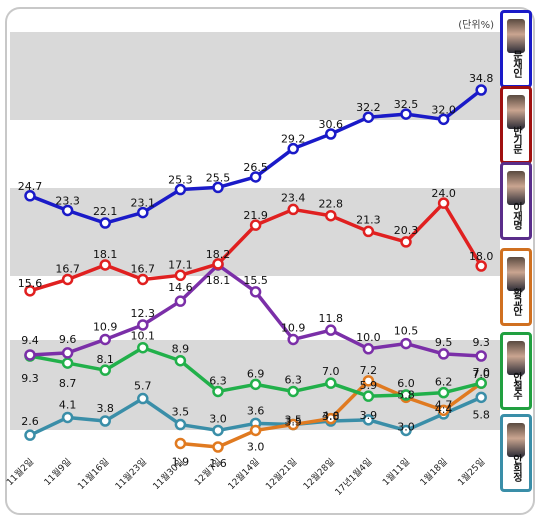  I want to click on data-label-ahn_cs: 8.1, so click(105, 359).